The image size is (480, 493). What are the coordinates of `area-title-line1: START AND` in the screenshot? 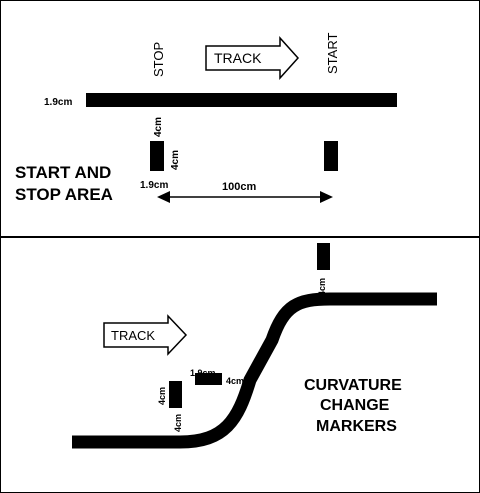 It's located at (63, 172).